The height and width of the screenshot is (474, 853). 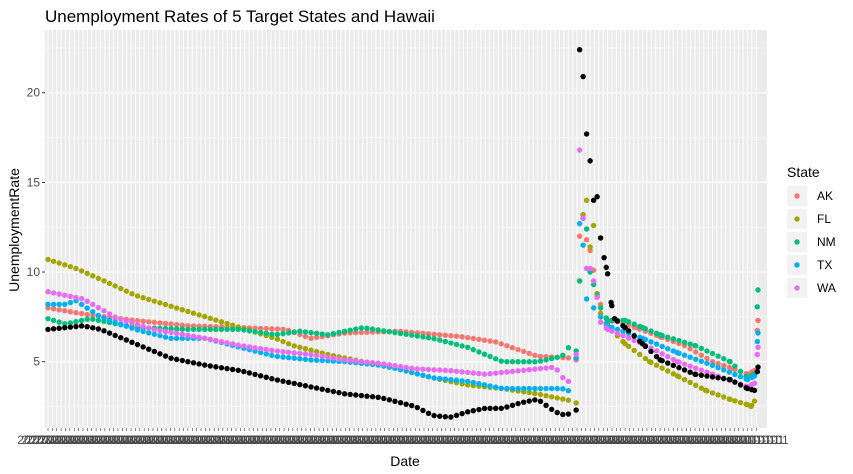 I want to click on legend-label-nm: NM, so click(x=826, y=242).